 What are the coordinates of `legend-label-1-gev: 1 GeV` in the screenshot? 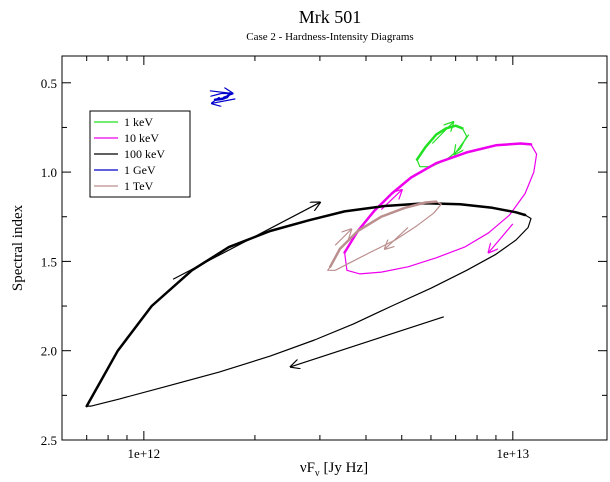 It's located at (140, 170).